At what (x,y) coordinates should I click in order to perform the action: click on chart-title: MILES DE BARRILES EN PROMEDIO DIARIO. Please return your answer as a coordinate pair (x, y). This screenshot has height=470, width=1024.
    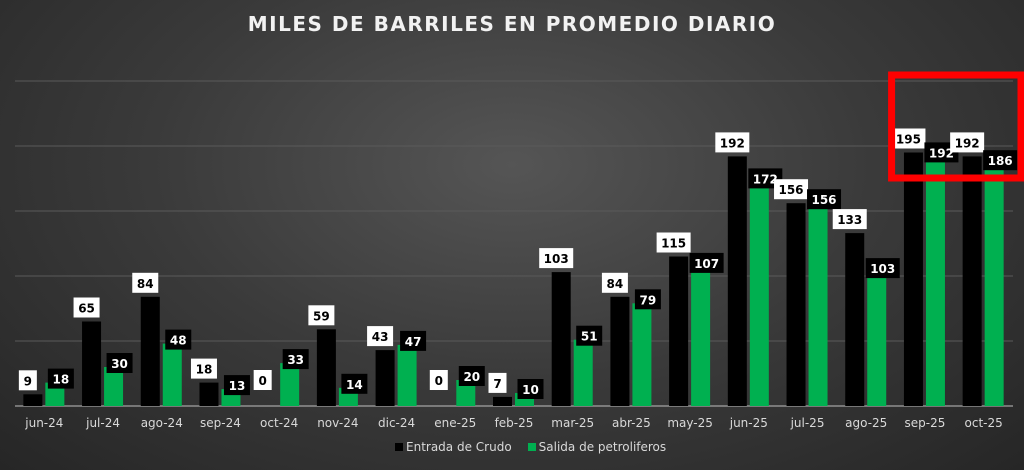
    Looking at the image, I should click on (512, 24).